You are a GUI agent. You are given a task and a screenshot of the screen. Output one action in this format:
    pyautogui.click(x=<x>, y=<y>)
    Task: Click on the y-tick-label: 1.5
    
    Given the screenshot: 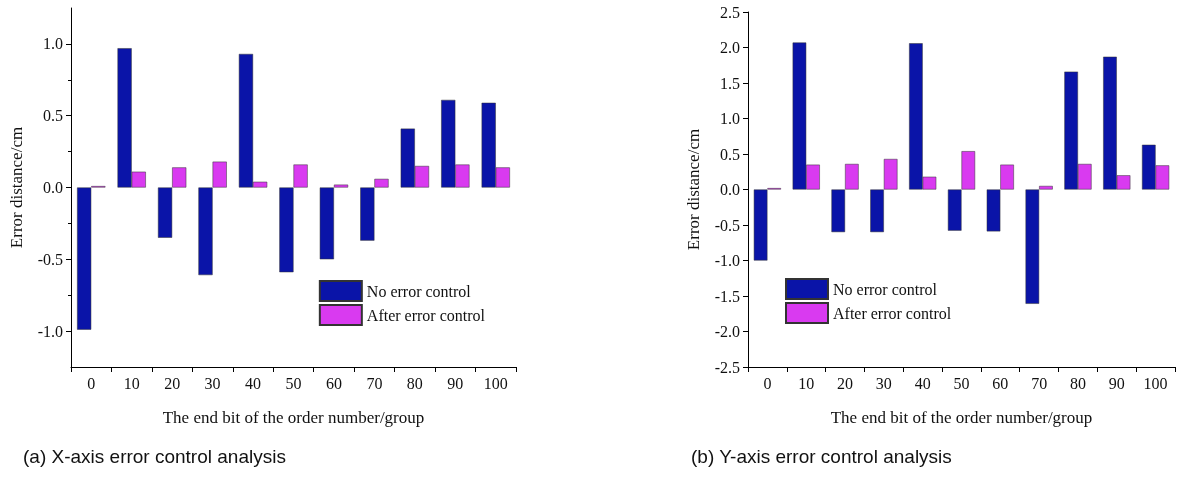 What is the action you would take?
    pyautogui.click(x=730, y=83)
    